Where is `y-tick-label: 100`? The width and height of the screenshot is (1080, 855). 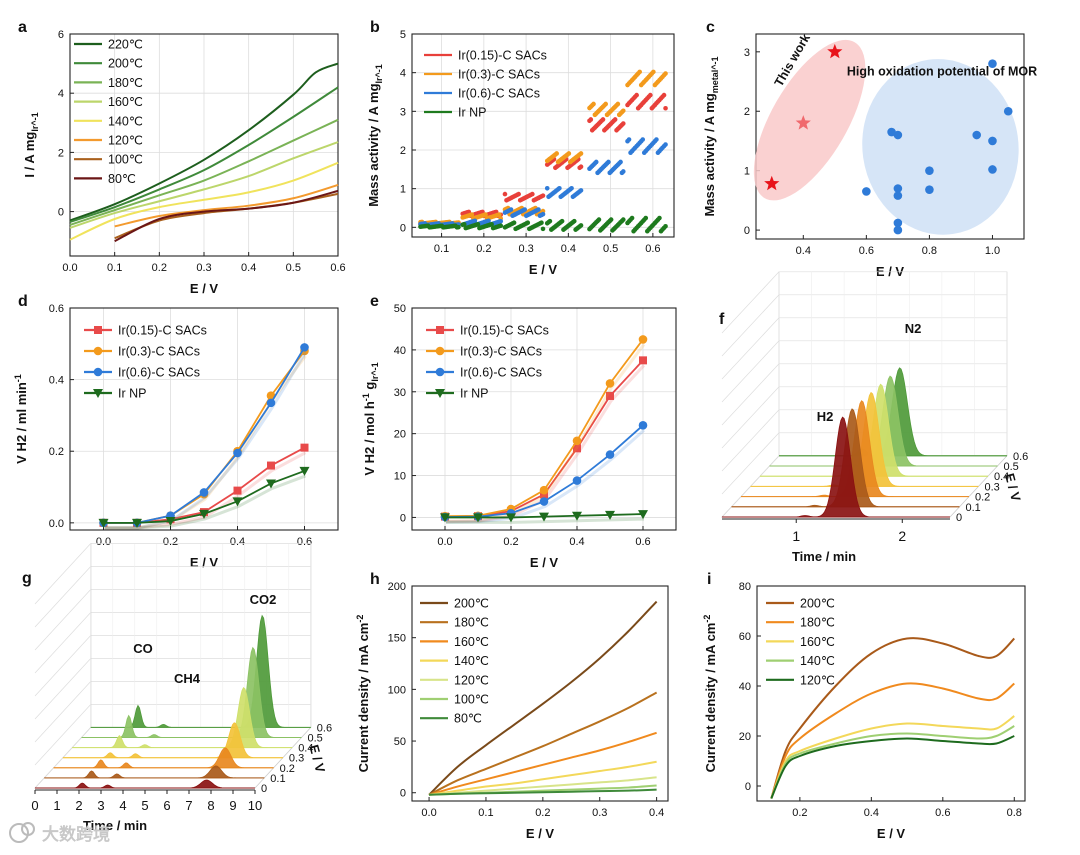 y-tick-label: 100 is located at coordinates (397, 690).